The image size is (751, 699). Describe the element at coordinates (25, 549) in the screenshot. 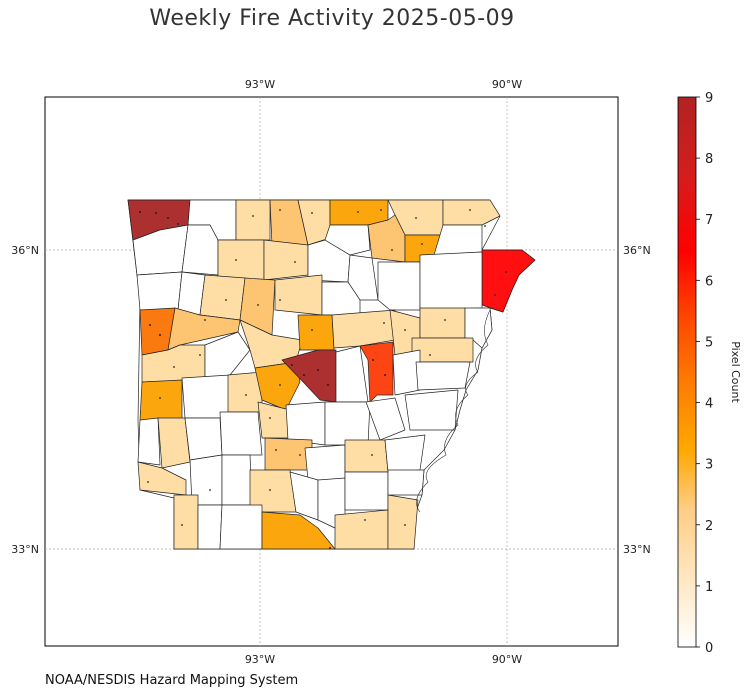

I see `left-lat-label-2: 33°N` at that location.